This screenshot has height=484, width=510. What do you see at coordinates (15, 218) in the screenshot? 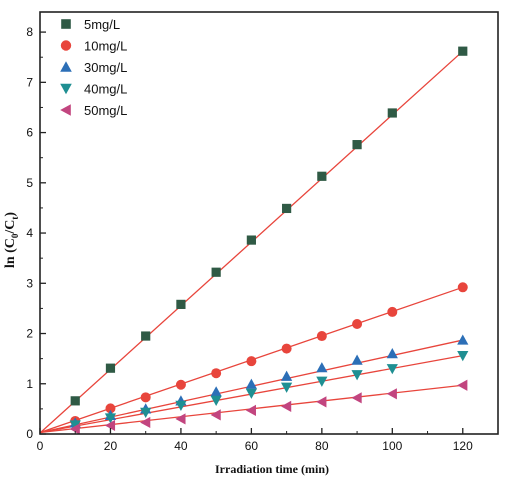
I see `y-axis-title-sub1: t` at bounding box center [15, 218].